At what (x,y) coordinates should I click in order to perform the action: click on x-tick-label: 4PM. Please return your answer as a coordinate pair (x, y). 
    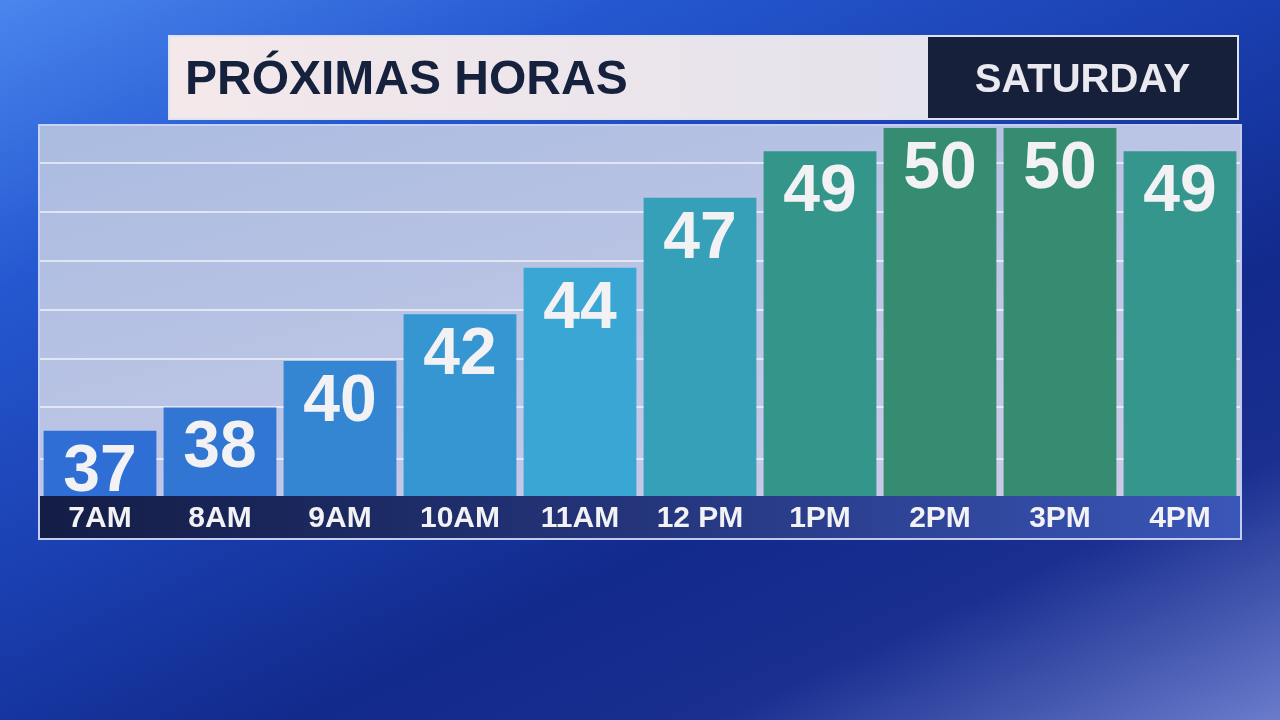
    Looking at the image, I should click on (1180, 517).